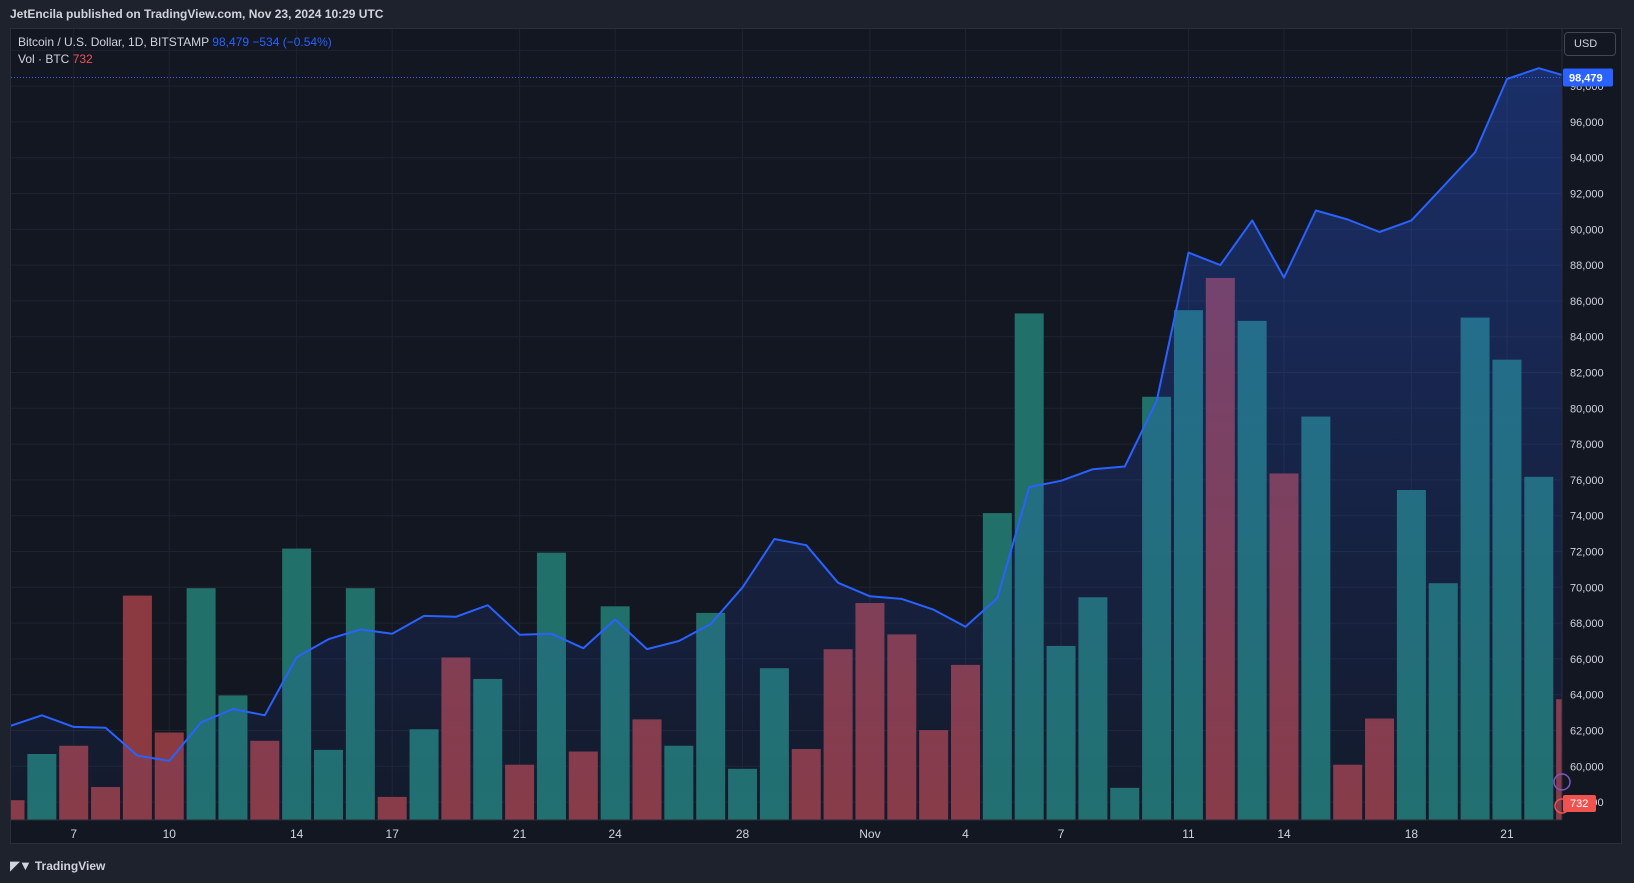 The height and width of the screenshot is (883, 1634). What do you see at coordinates (170, 834) in the screenshot?
I see `time-tick-label: 10` at bounding box center [170, 834].